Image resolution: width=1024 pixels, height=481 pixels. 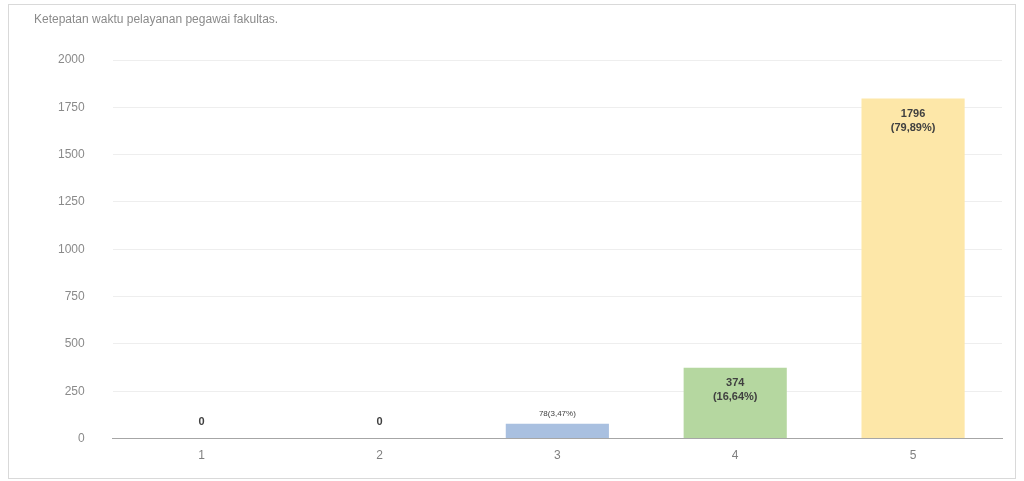 What do you see at coordinates (75, 343) in the screenshot?
I see `y-tick-label: 500` at bounding box center [75, 343].